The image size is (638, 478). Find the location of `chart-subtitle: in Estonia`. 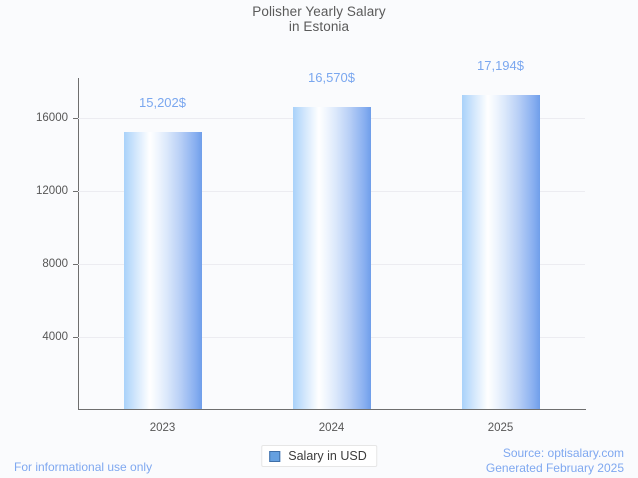

chart-subtitle: in Estonia is located at coordinates (319, 26).